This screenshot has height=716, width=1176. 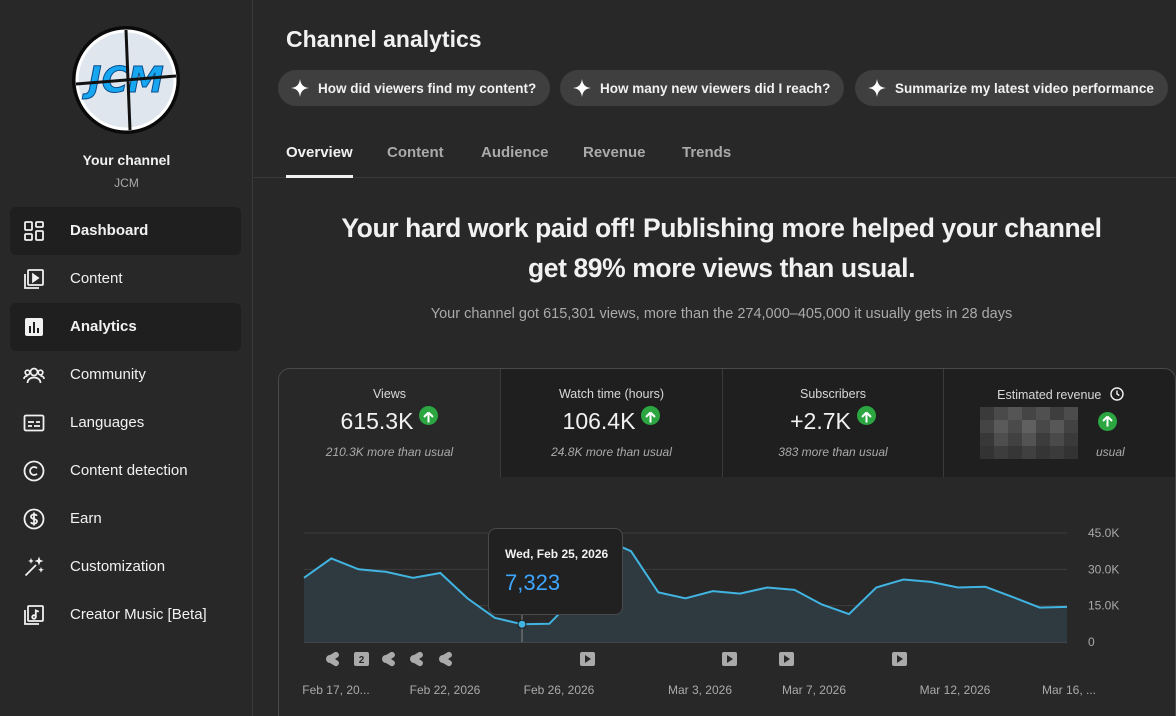 I want to click on stat-note: 210.3K more than usual, so click(x=389, y=452).